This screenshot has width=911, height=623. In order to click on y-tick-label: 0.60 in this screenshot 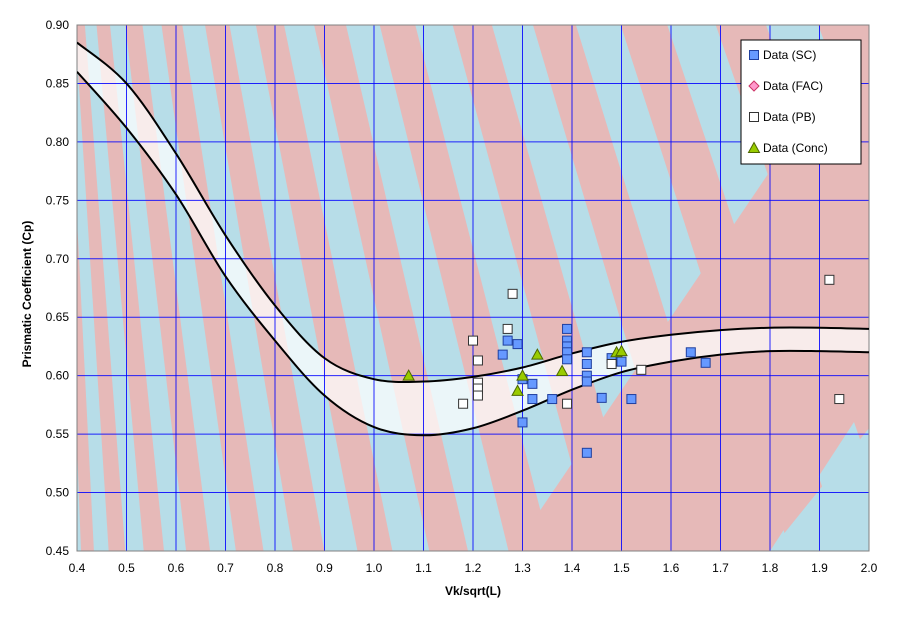, I will do `click(58, 376)`.